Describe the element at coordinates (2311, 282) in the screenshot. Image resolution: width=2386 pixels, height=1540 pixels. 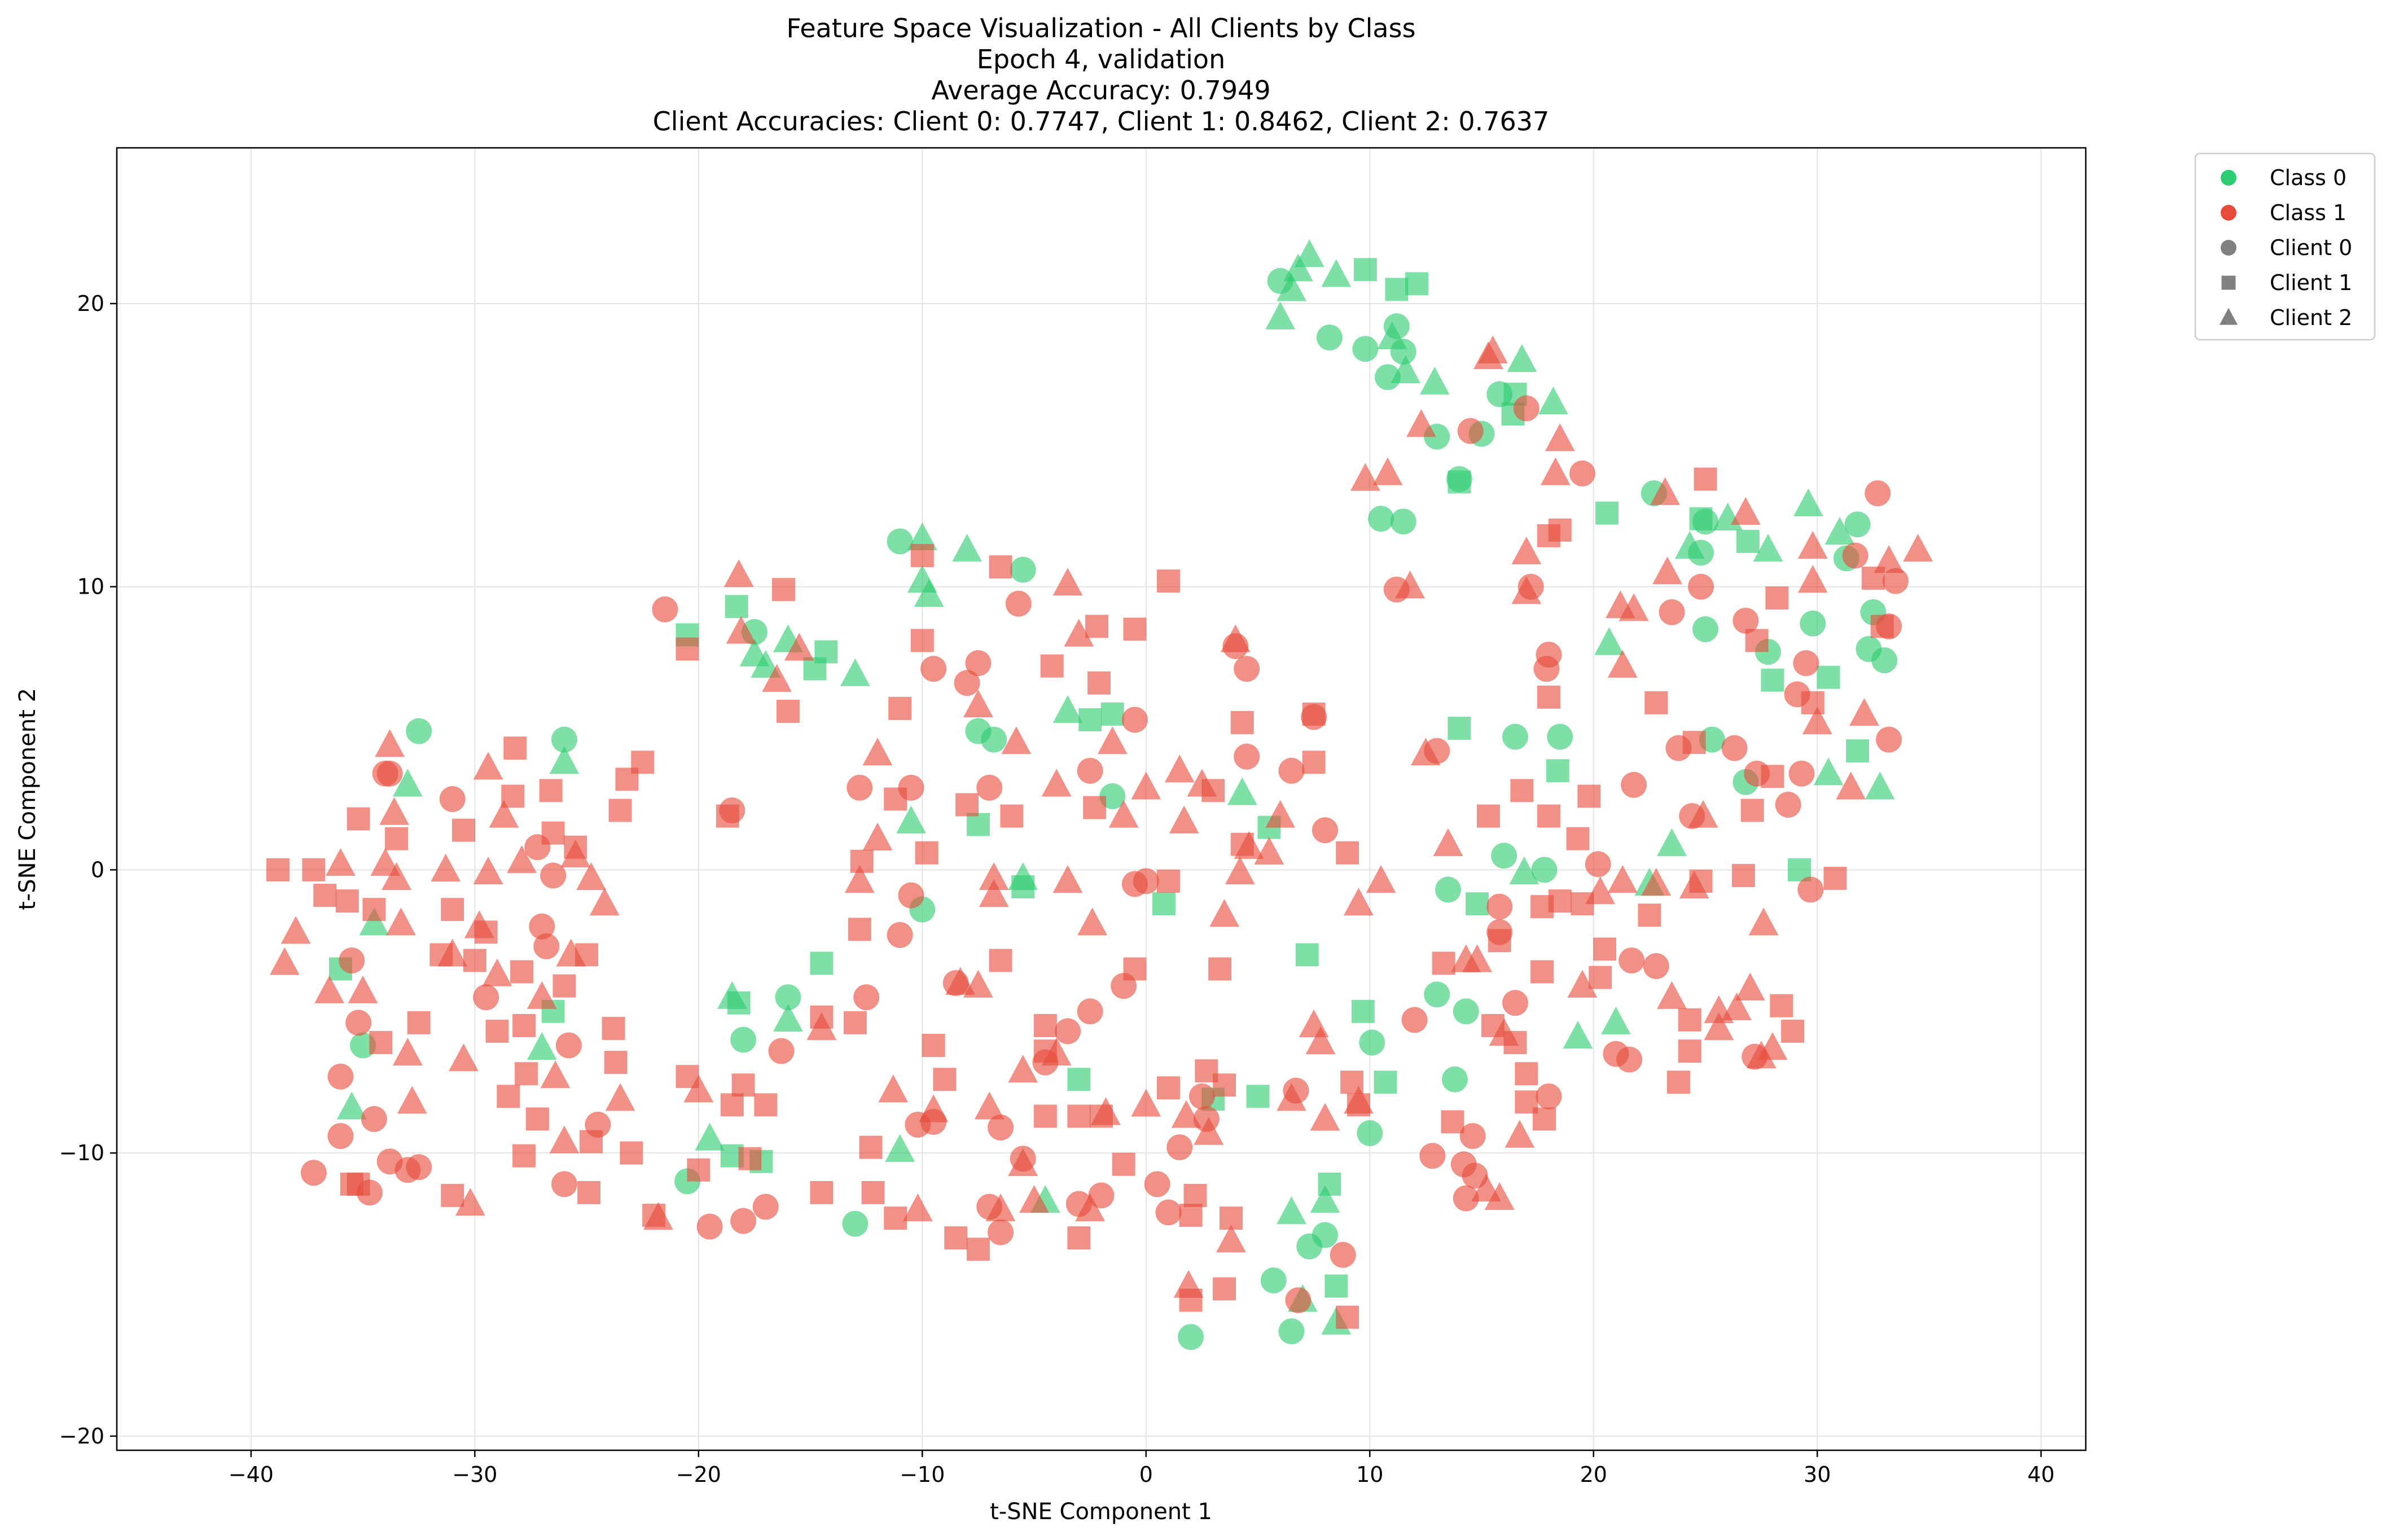
I see `legend-label: Client 1` at that location.